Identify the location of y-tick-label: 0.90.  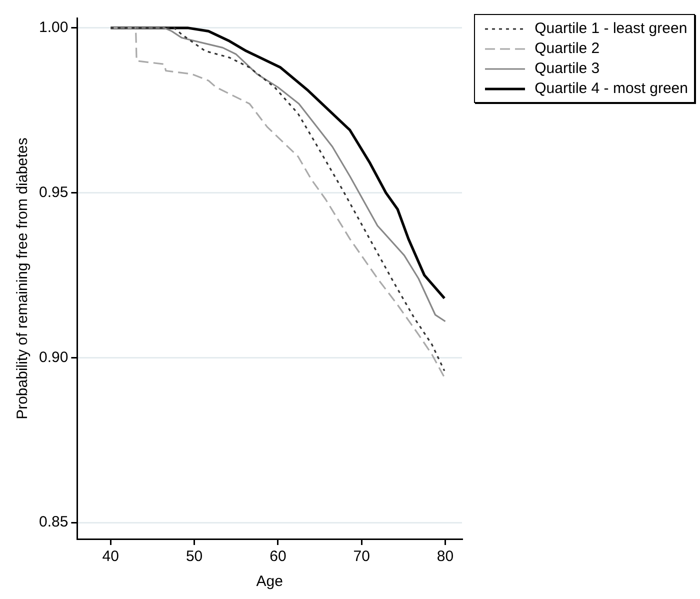
(53, 357).